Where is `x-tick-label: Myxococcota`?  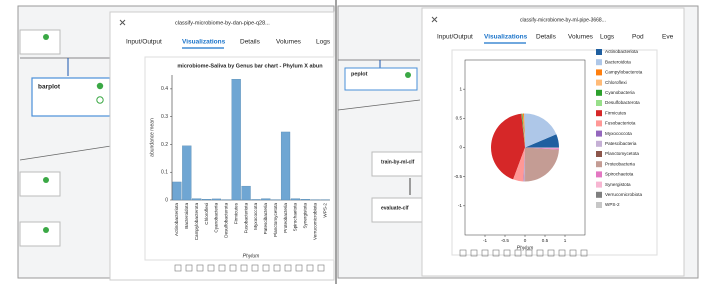 x-tick-label: Myxococcota is located at coordinates (255, 216).